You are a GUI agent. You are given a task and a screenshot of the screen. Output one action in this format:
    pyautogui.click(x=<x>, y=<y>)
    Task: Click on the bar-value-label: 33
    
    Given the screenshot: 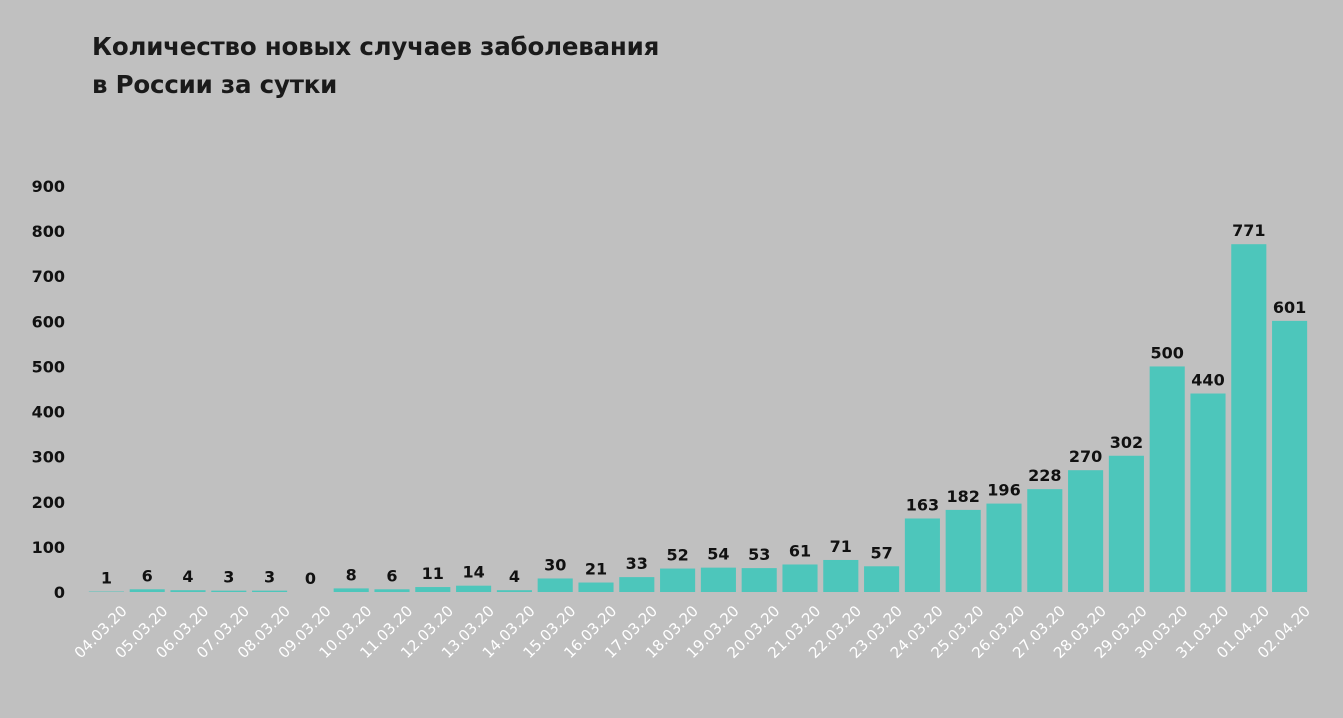 What is the action you would take?
    pyautogui.click(x=637, y=563)
    